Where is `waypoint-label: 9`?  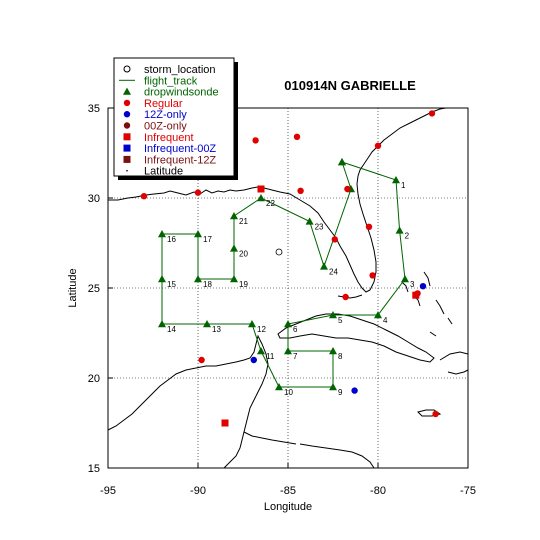
waypoint-label: 9 is located at coordinates (340, 392).